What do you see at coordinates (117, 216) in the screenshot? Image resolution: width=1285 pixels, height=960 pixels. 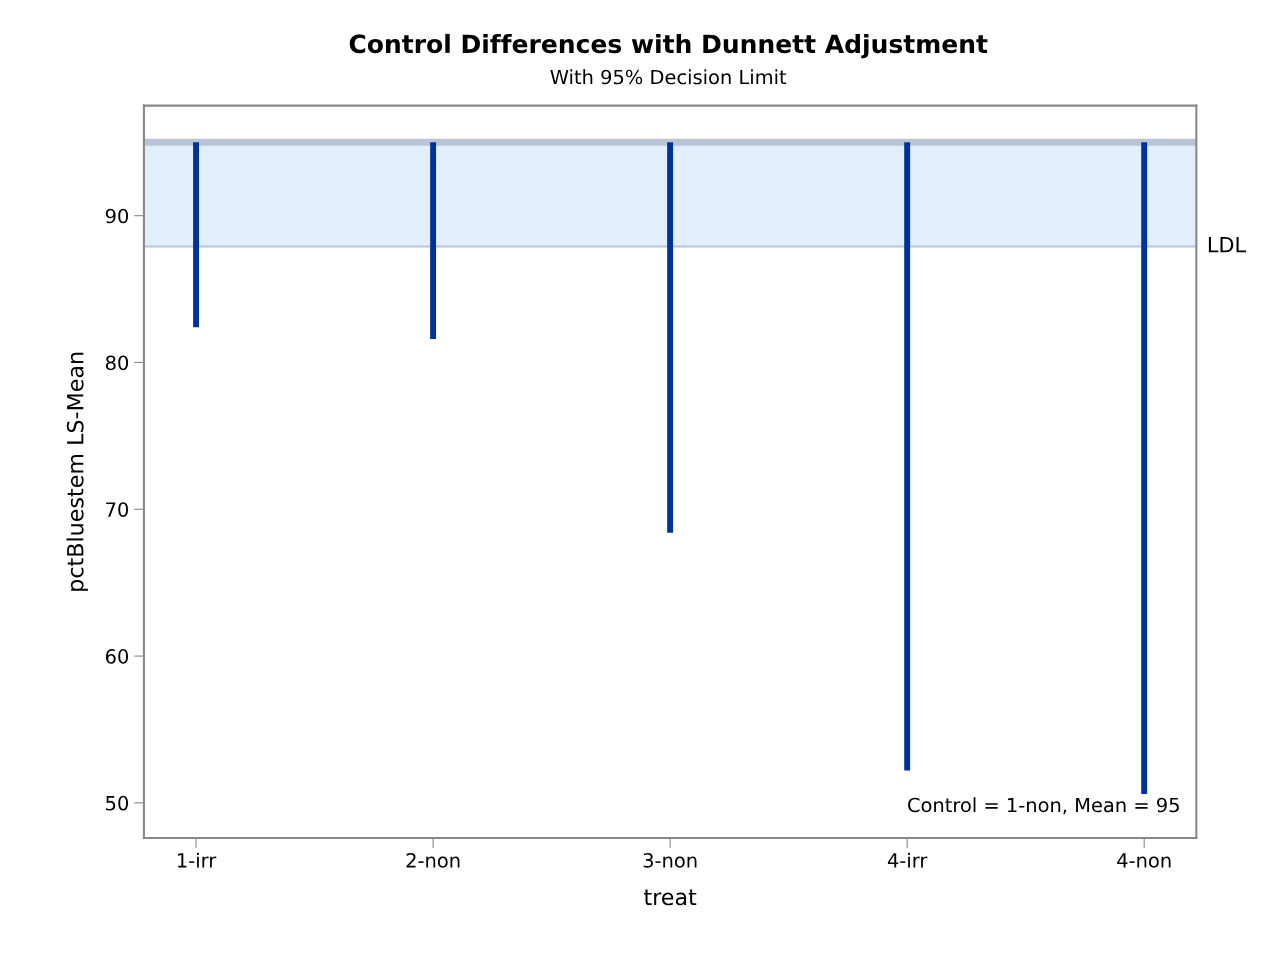 I see `y-tick-label: 90` at bounding box center [117, 216].